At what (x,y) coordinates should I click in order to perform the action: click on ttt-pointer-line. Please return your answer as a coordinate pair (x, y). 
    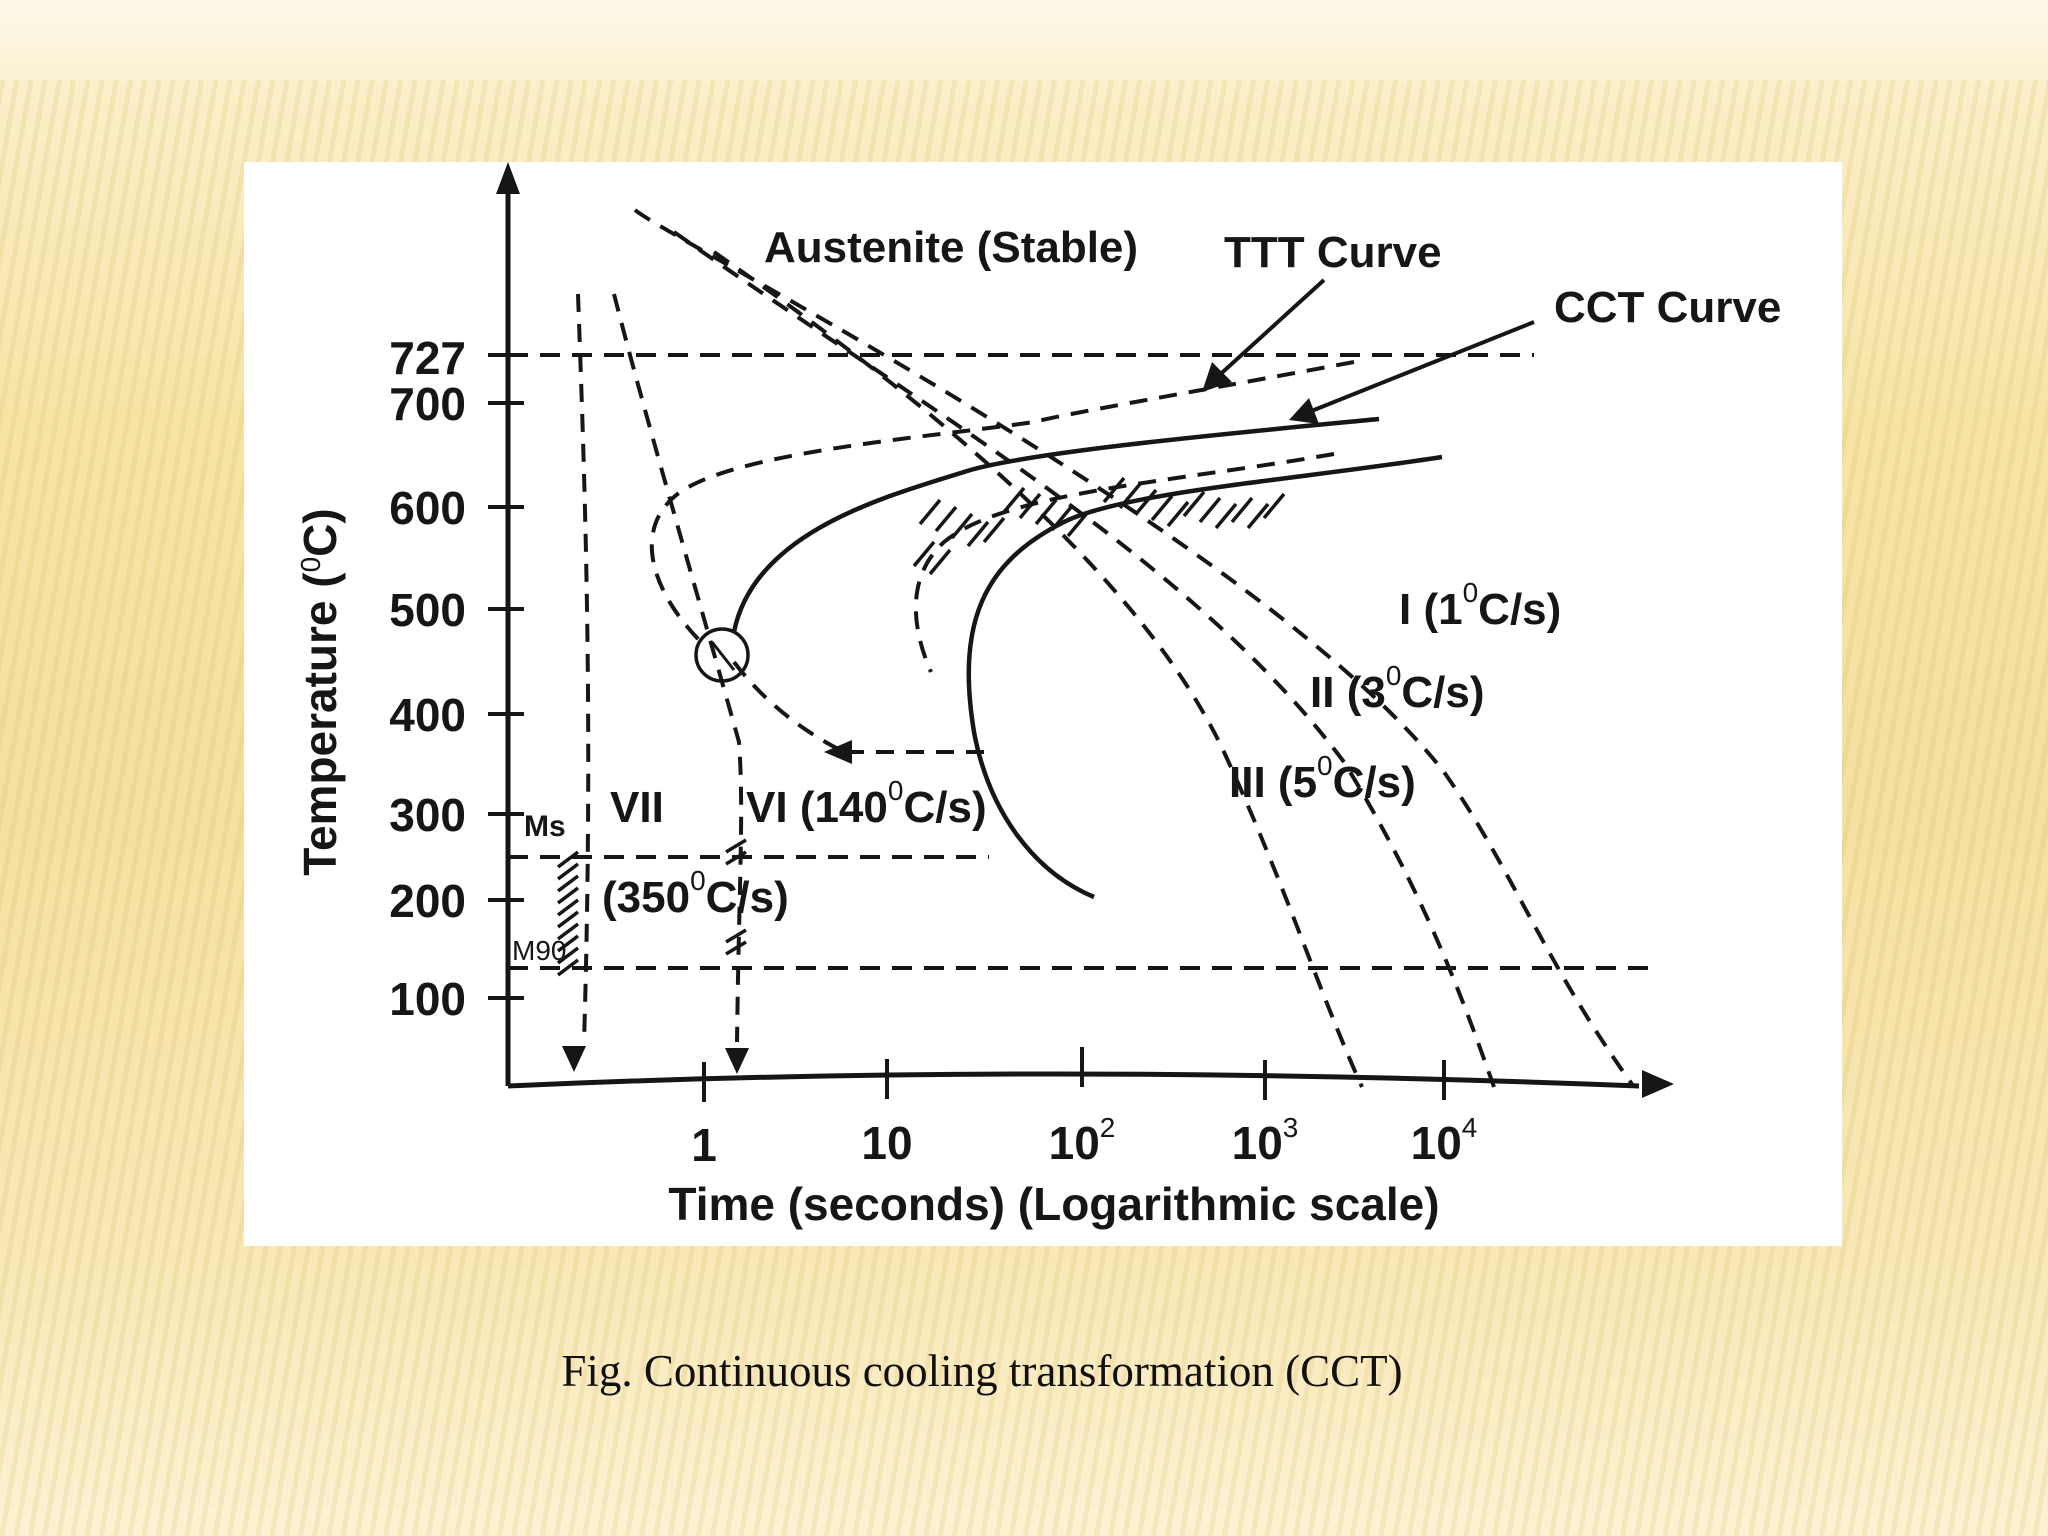
    Looking at the image, I should click on (1269, 330).